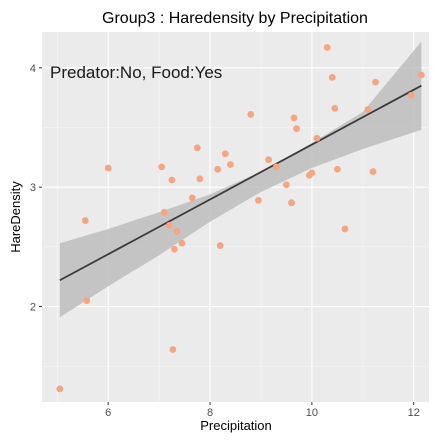 This screenshot has width=440, height=445. What do you see at coordinates (312, 413) in the screenshot?
I see `x-tick-label: 10` at bounding box center [312, 413].